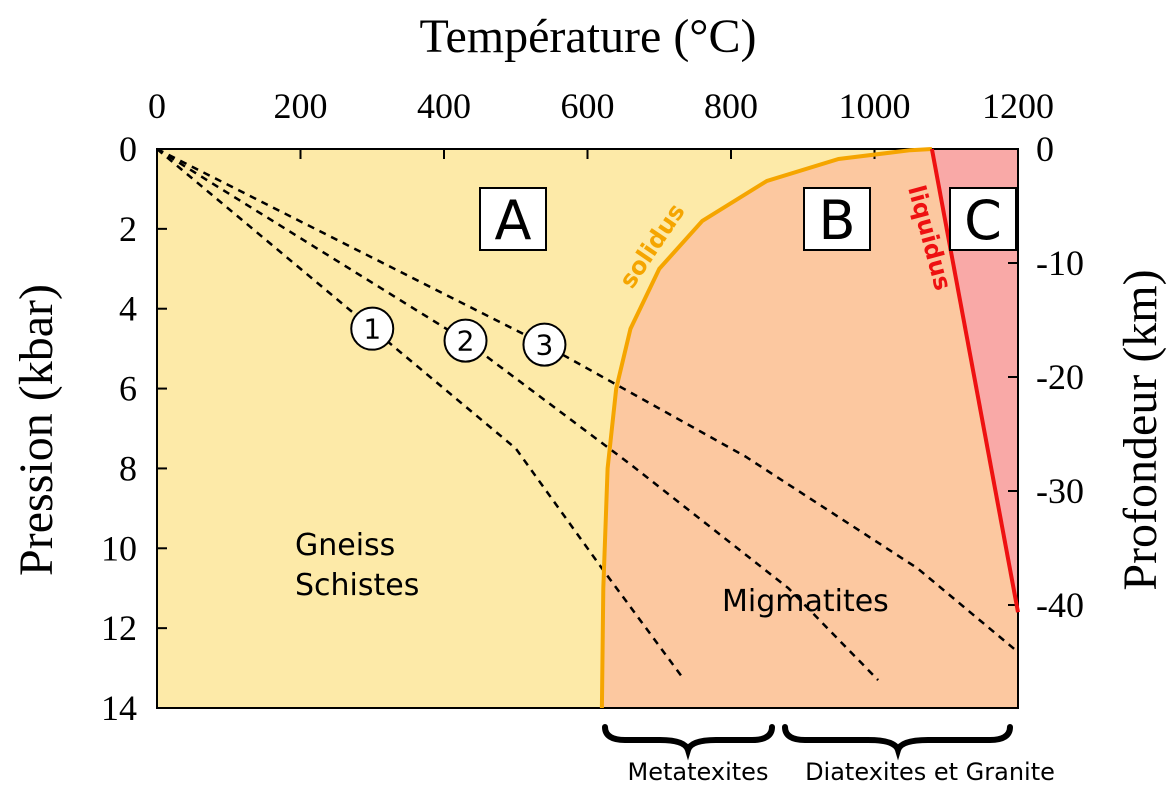 This screenshot has width=1174, height=785. What do you see at coordinates (1018, 106) in the screenshot?
I see `x-tick-label: 1200` at bounding box center [1018, 106].